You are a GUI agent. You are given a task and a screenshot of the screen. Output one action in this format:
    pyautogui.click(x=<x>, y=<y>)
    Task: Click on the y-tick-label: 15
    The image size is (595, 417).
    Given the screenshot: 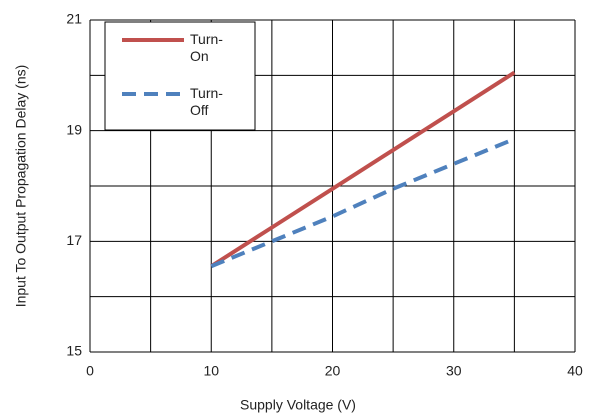 What is the action you would take?
    pyautogui.click(x=74, y=351)
    